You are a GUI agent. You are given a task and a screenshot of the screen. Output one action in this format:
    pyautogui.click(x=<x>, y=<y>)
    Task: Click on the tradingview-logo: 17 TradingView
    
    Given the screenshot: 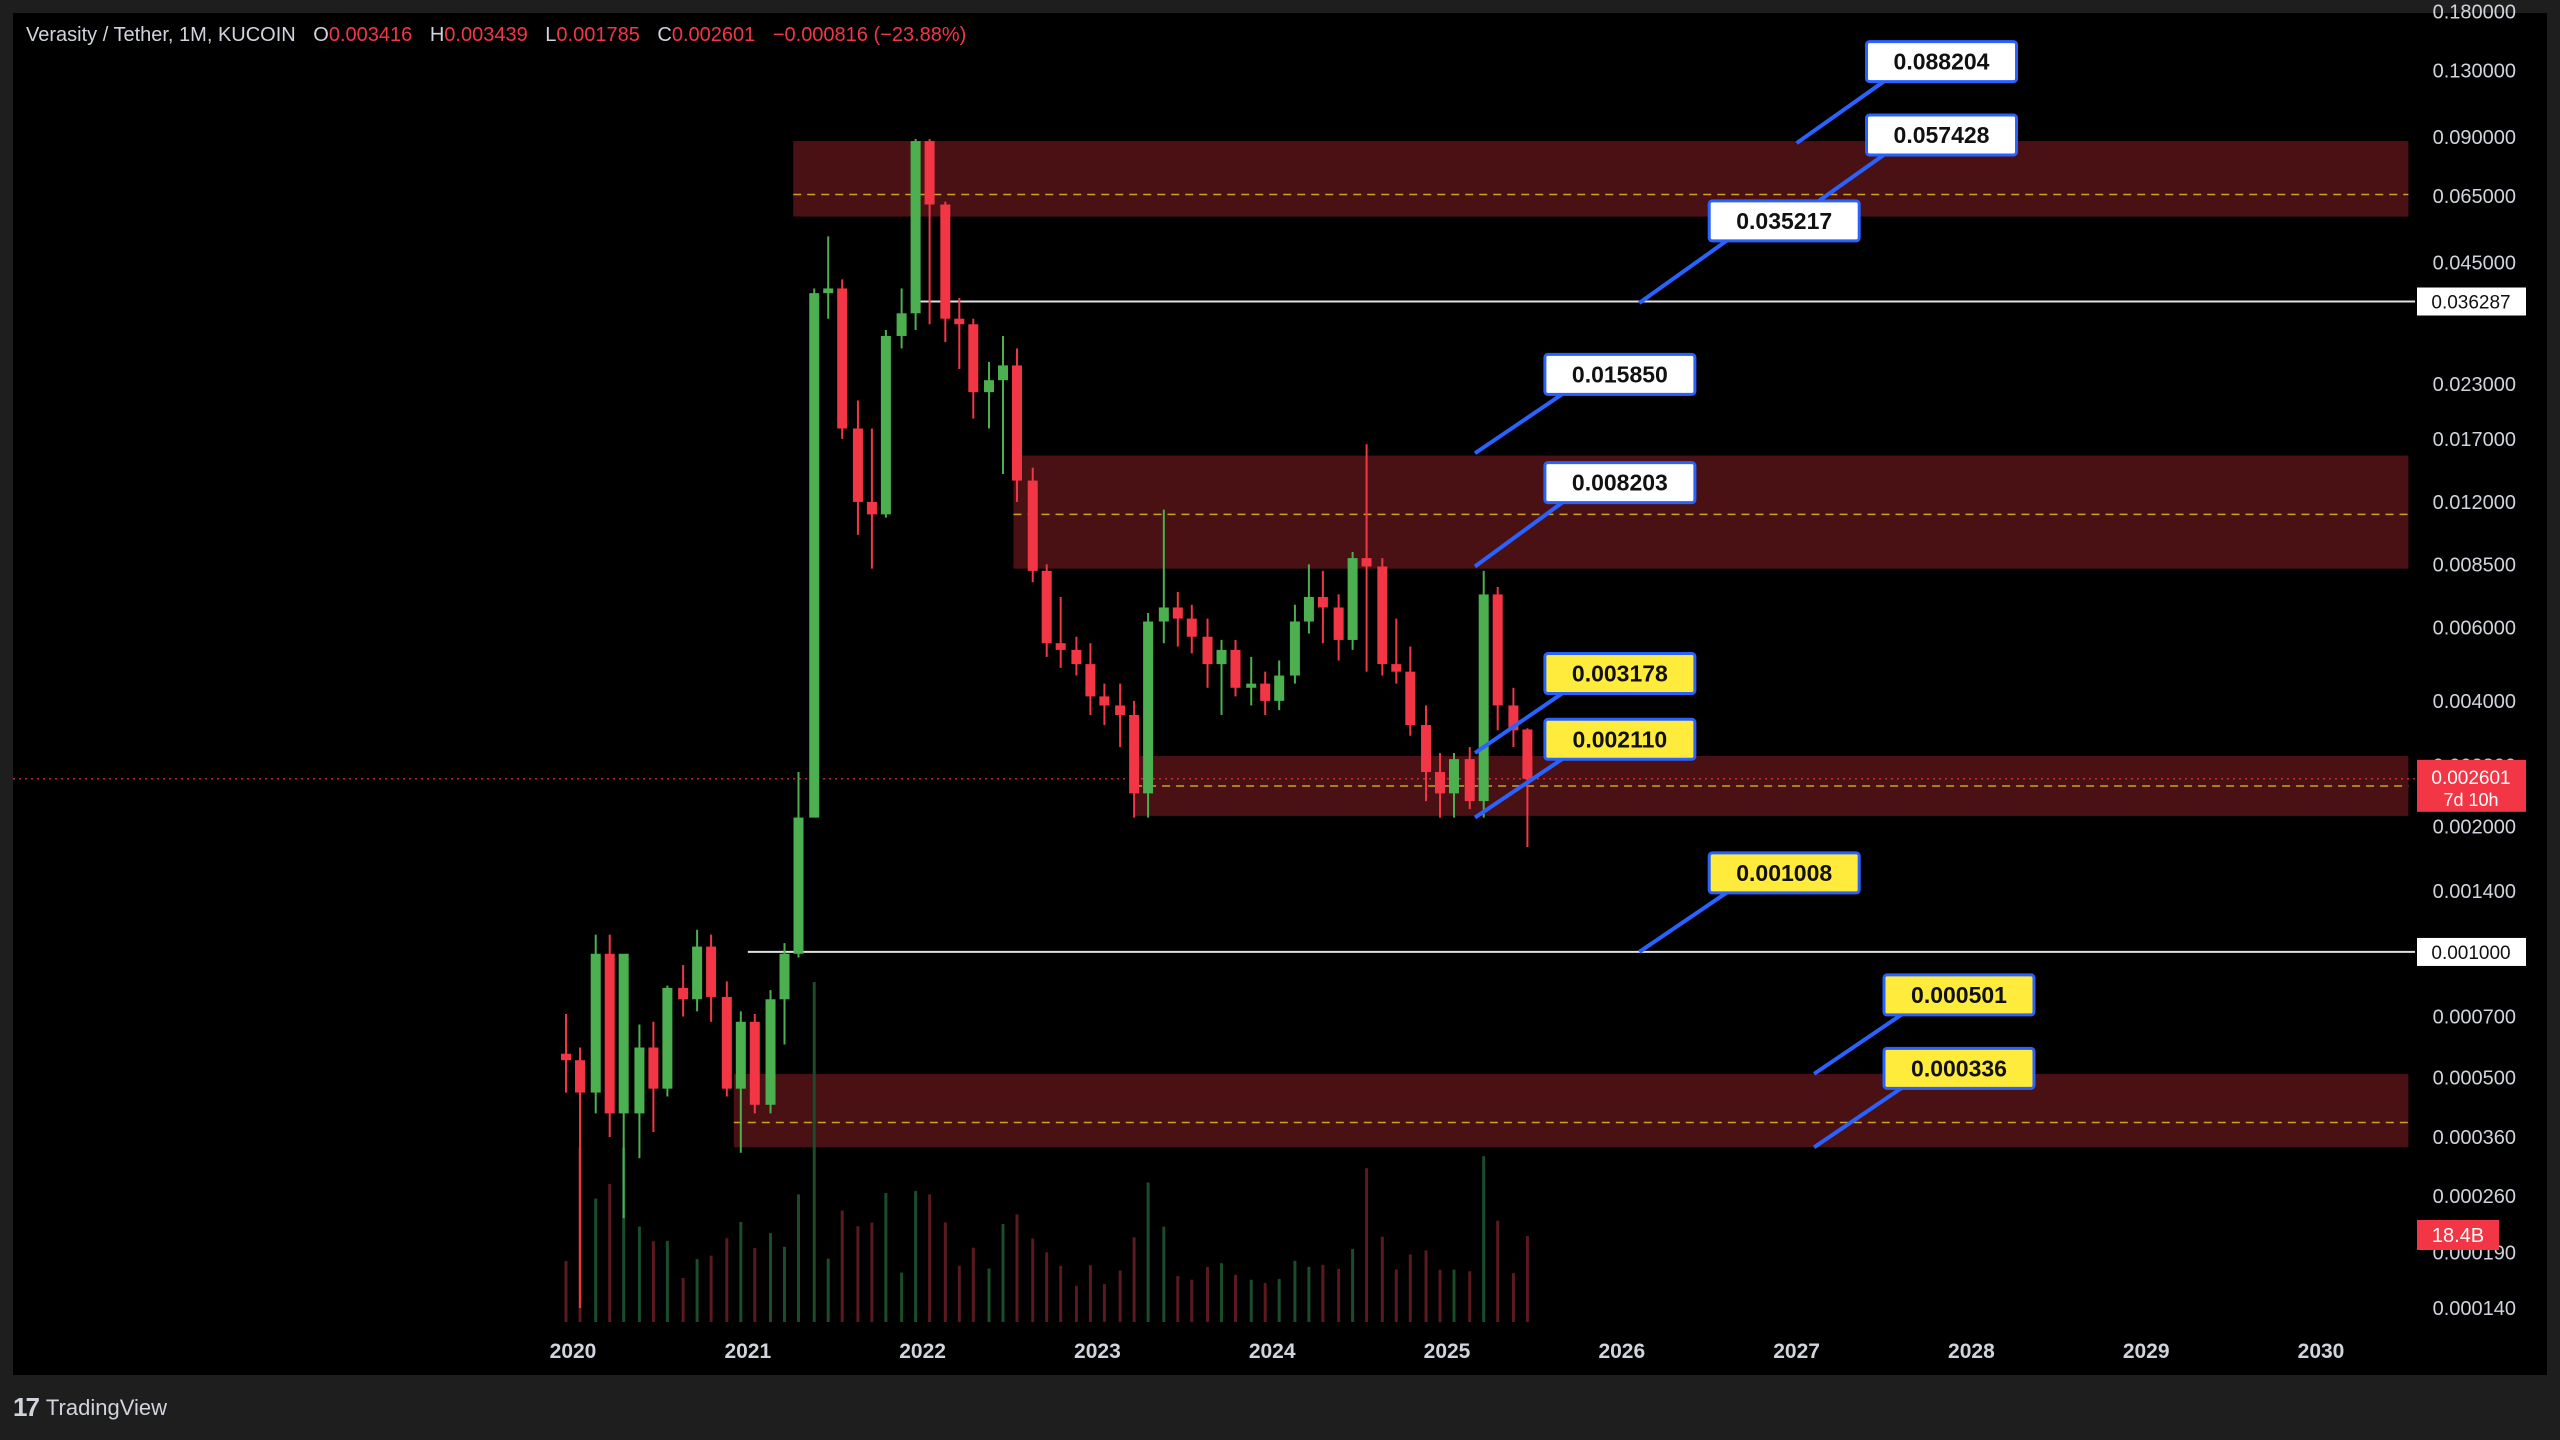 What is the action you would take?
    pyautogui.click(x=90, y=1407)
    